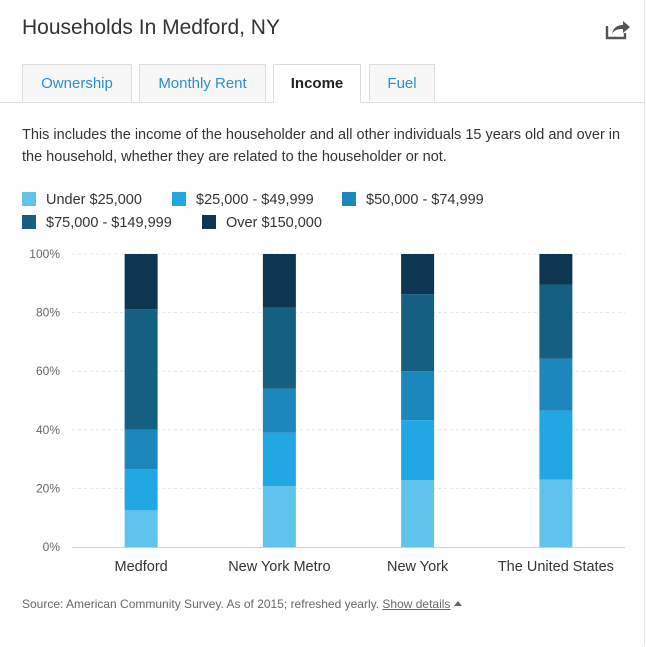 The height and width of the screenshot is (647, 646). I want to click on x-tick-label: New York Metro, so click(279, 567).